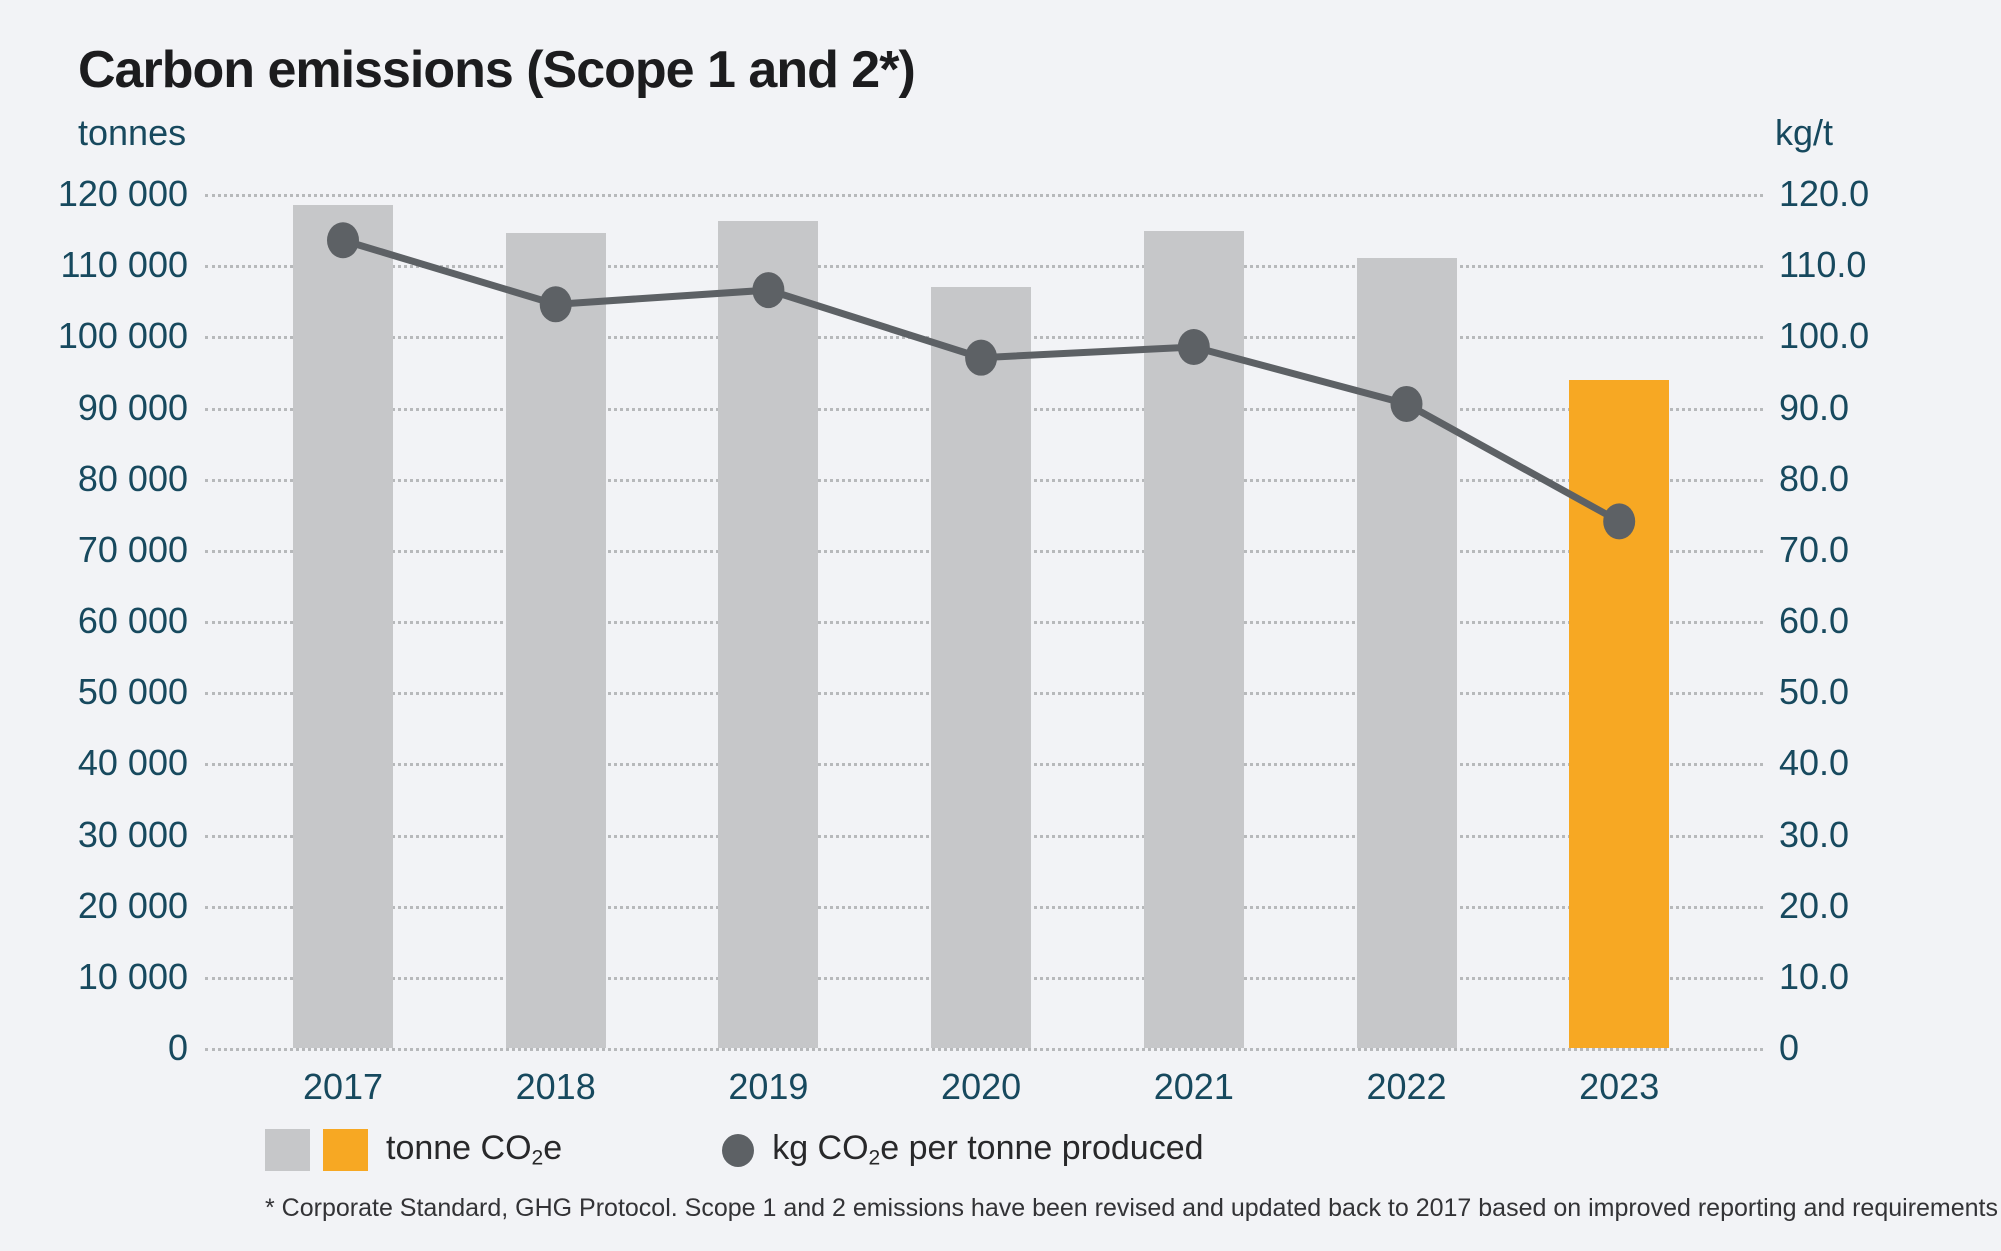  I want to click on left-axis-tick-label: 70 000, so click(132, 549).